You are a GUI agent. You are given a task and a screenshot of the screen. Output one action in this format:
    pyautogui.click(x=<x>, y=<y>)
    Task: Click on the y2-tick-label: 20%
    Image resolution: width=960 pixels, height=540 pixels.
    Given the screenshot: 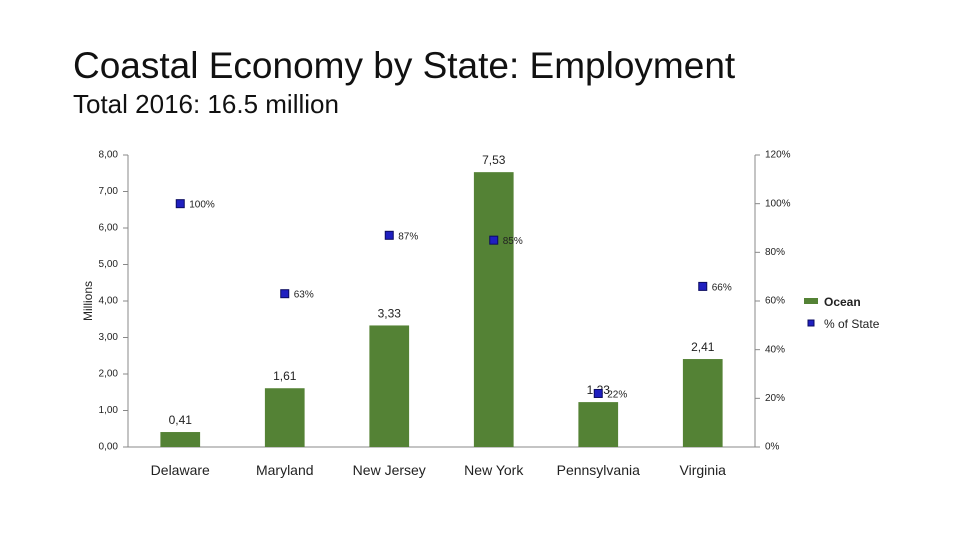 What is the action you would take?
    pyautogui.click(x=775, y=398)
    